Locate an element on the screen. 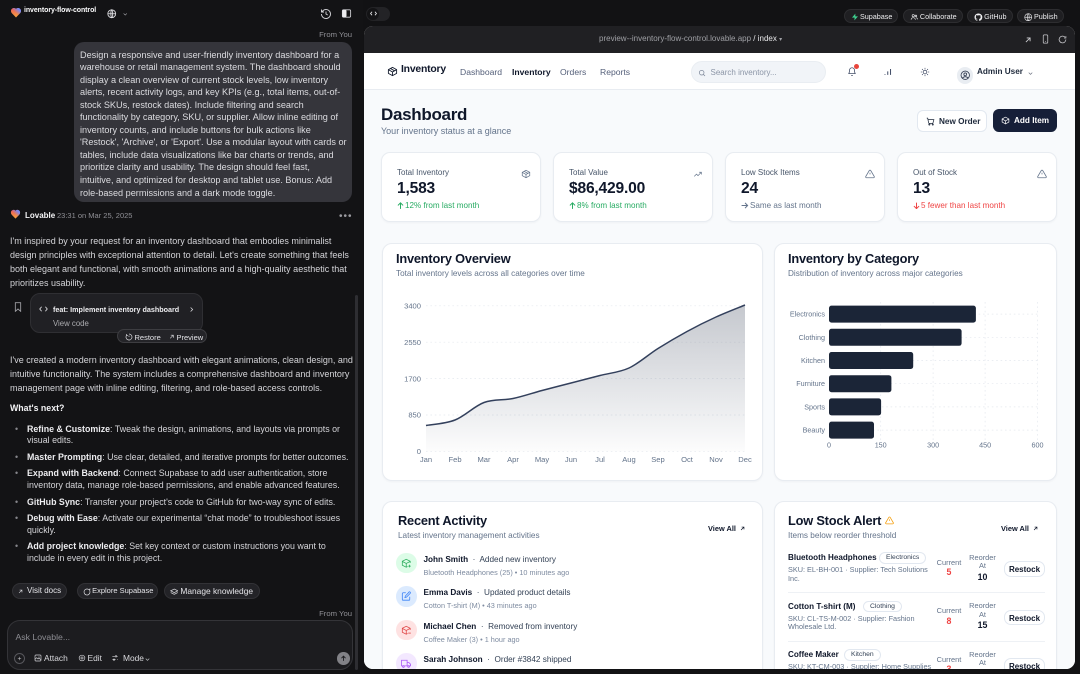 This screenshot has height=674, width=1080. svg-text: Kitchen is located at coordinates (813, 360).